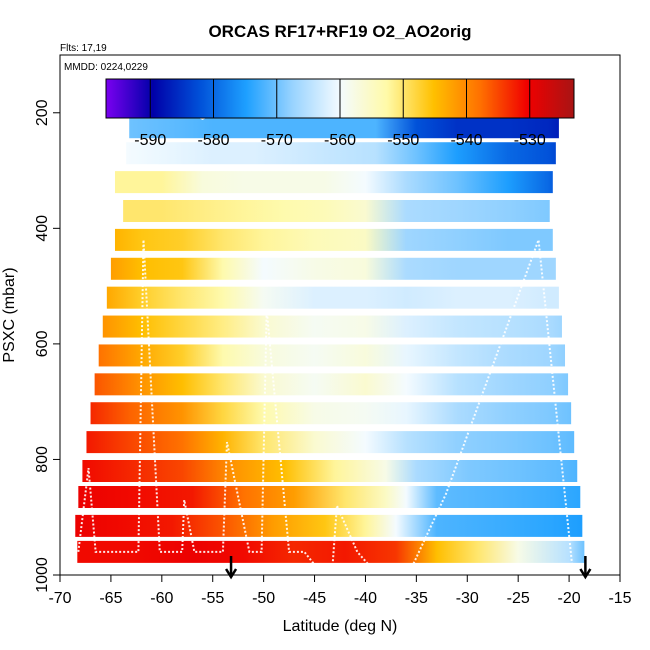  Describe the element at coordinates (212, 598) in the screenshot. I see `x-tick-label: -55` at that location.